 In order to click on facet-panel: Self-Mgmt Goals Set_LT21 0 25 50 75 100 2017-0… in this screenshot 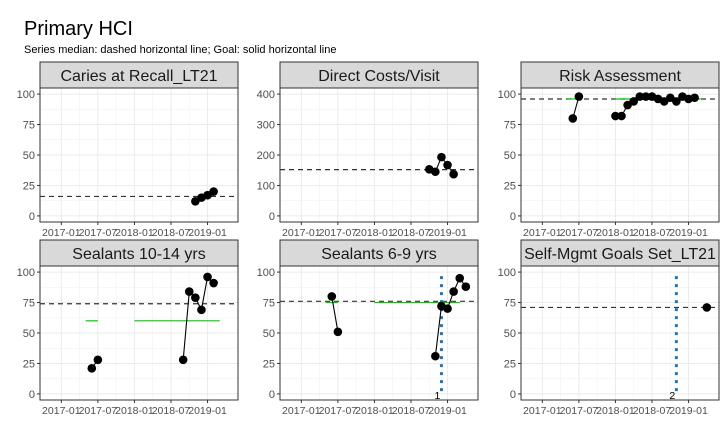, I will do `click(609, 328)`.